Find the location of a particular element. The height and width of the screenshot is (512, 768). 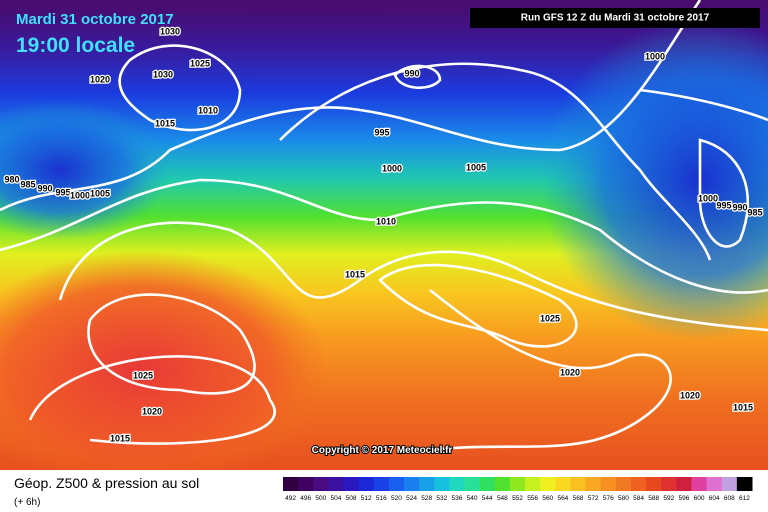

scale-label: 572 is located at coordinates (593, 498).